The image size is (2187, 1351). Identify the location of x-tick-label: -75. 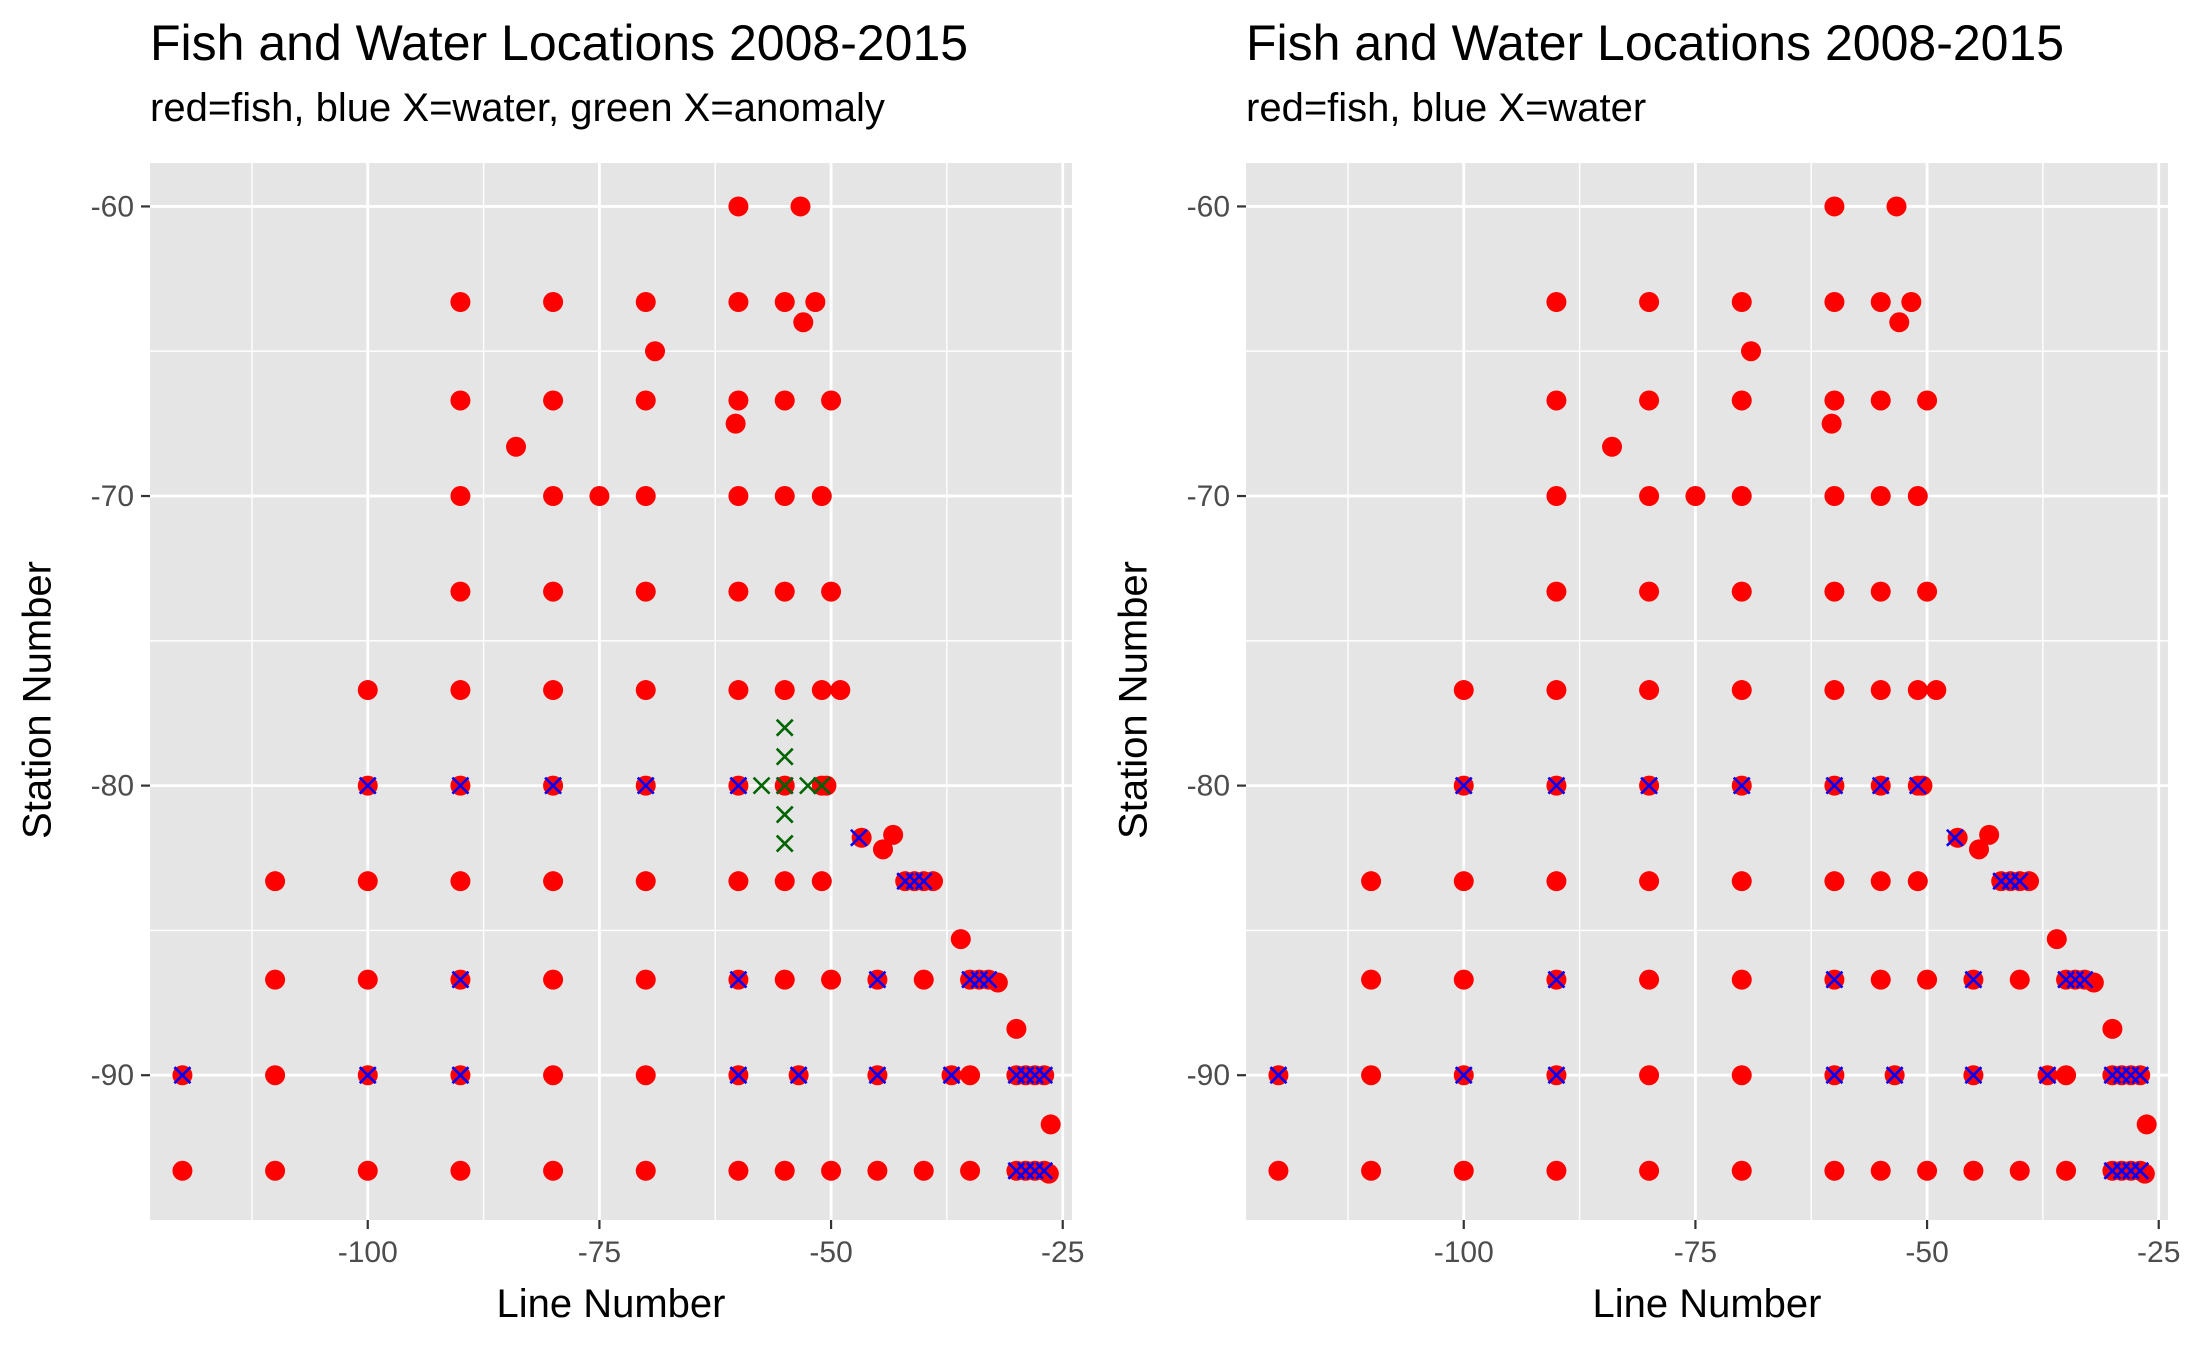
(1695, 1252).